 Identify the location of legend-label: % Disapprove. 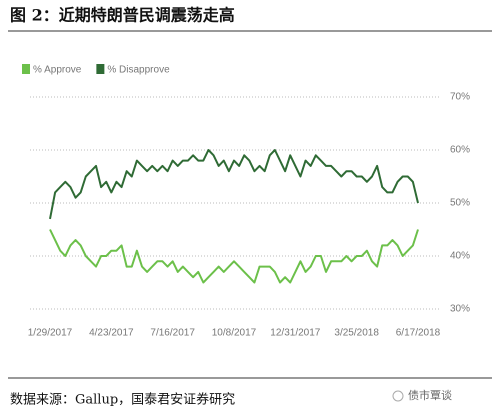
(138, 70).